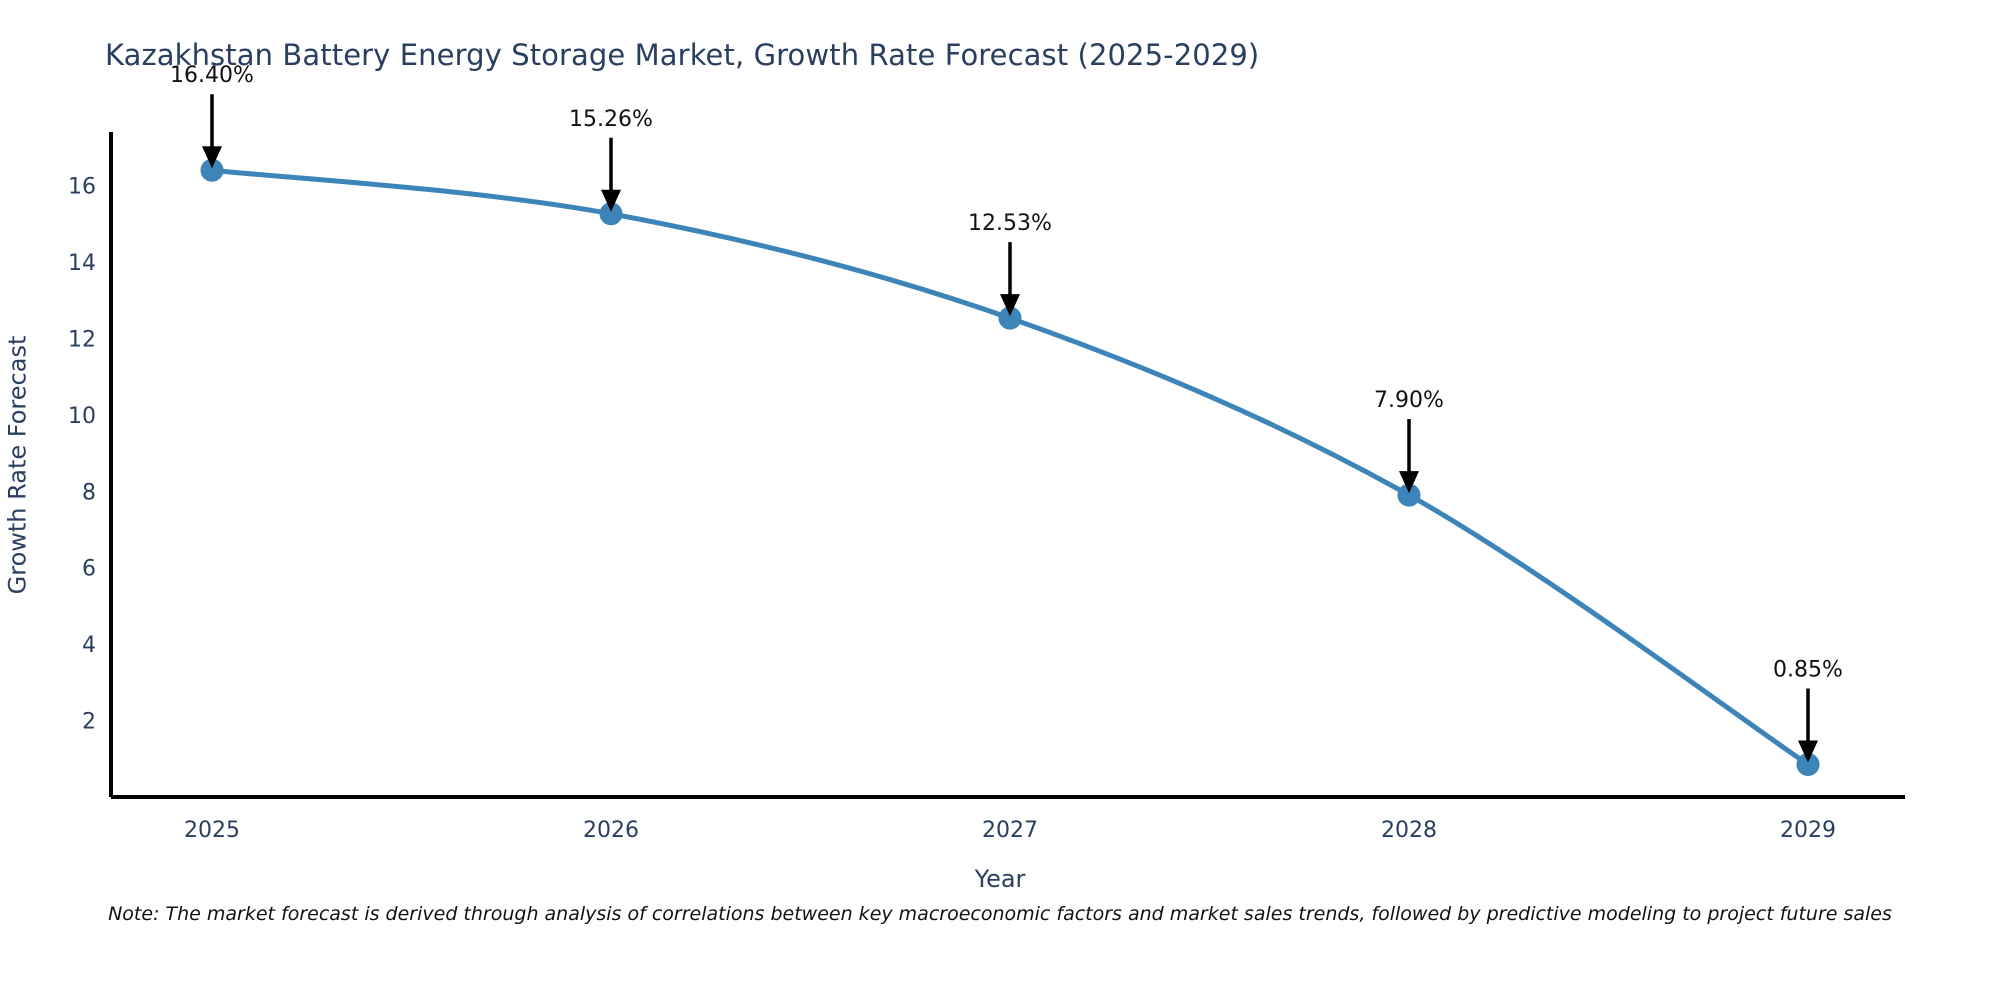  What do you see at coordinates (212, 830) in the screenshot?
I see `x-tick-label: 2025` at bounding box center [212, 830].